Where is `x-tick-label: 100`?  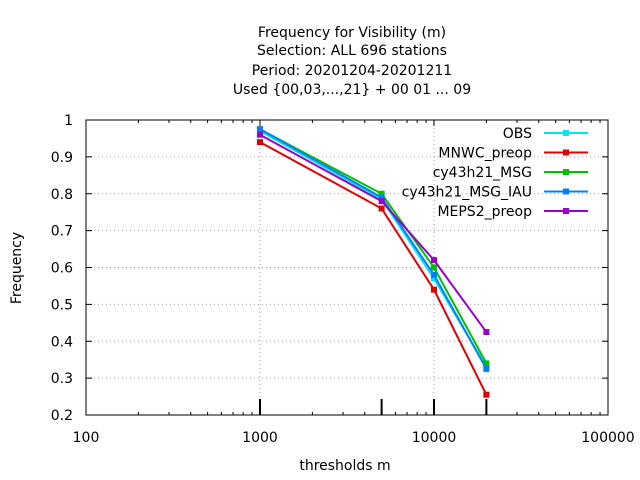 x-tick-label: 100 is located at coordinates (86, 438).